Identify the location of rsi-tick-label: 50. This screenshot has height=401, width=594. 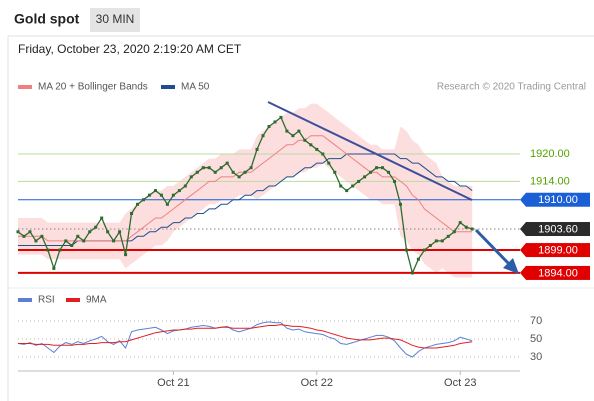
(536, 339).